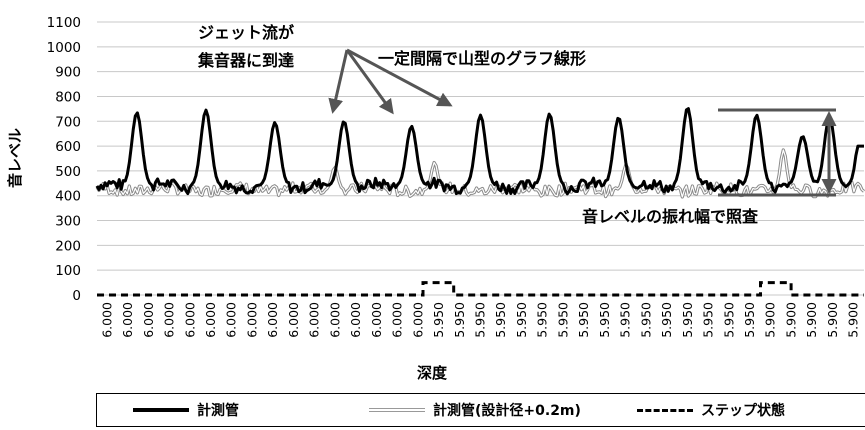  What do you see at coordinates (743, 411) in the screenshot?
I see `legend-label: ステップ状態` at bounding box center [743, 411].